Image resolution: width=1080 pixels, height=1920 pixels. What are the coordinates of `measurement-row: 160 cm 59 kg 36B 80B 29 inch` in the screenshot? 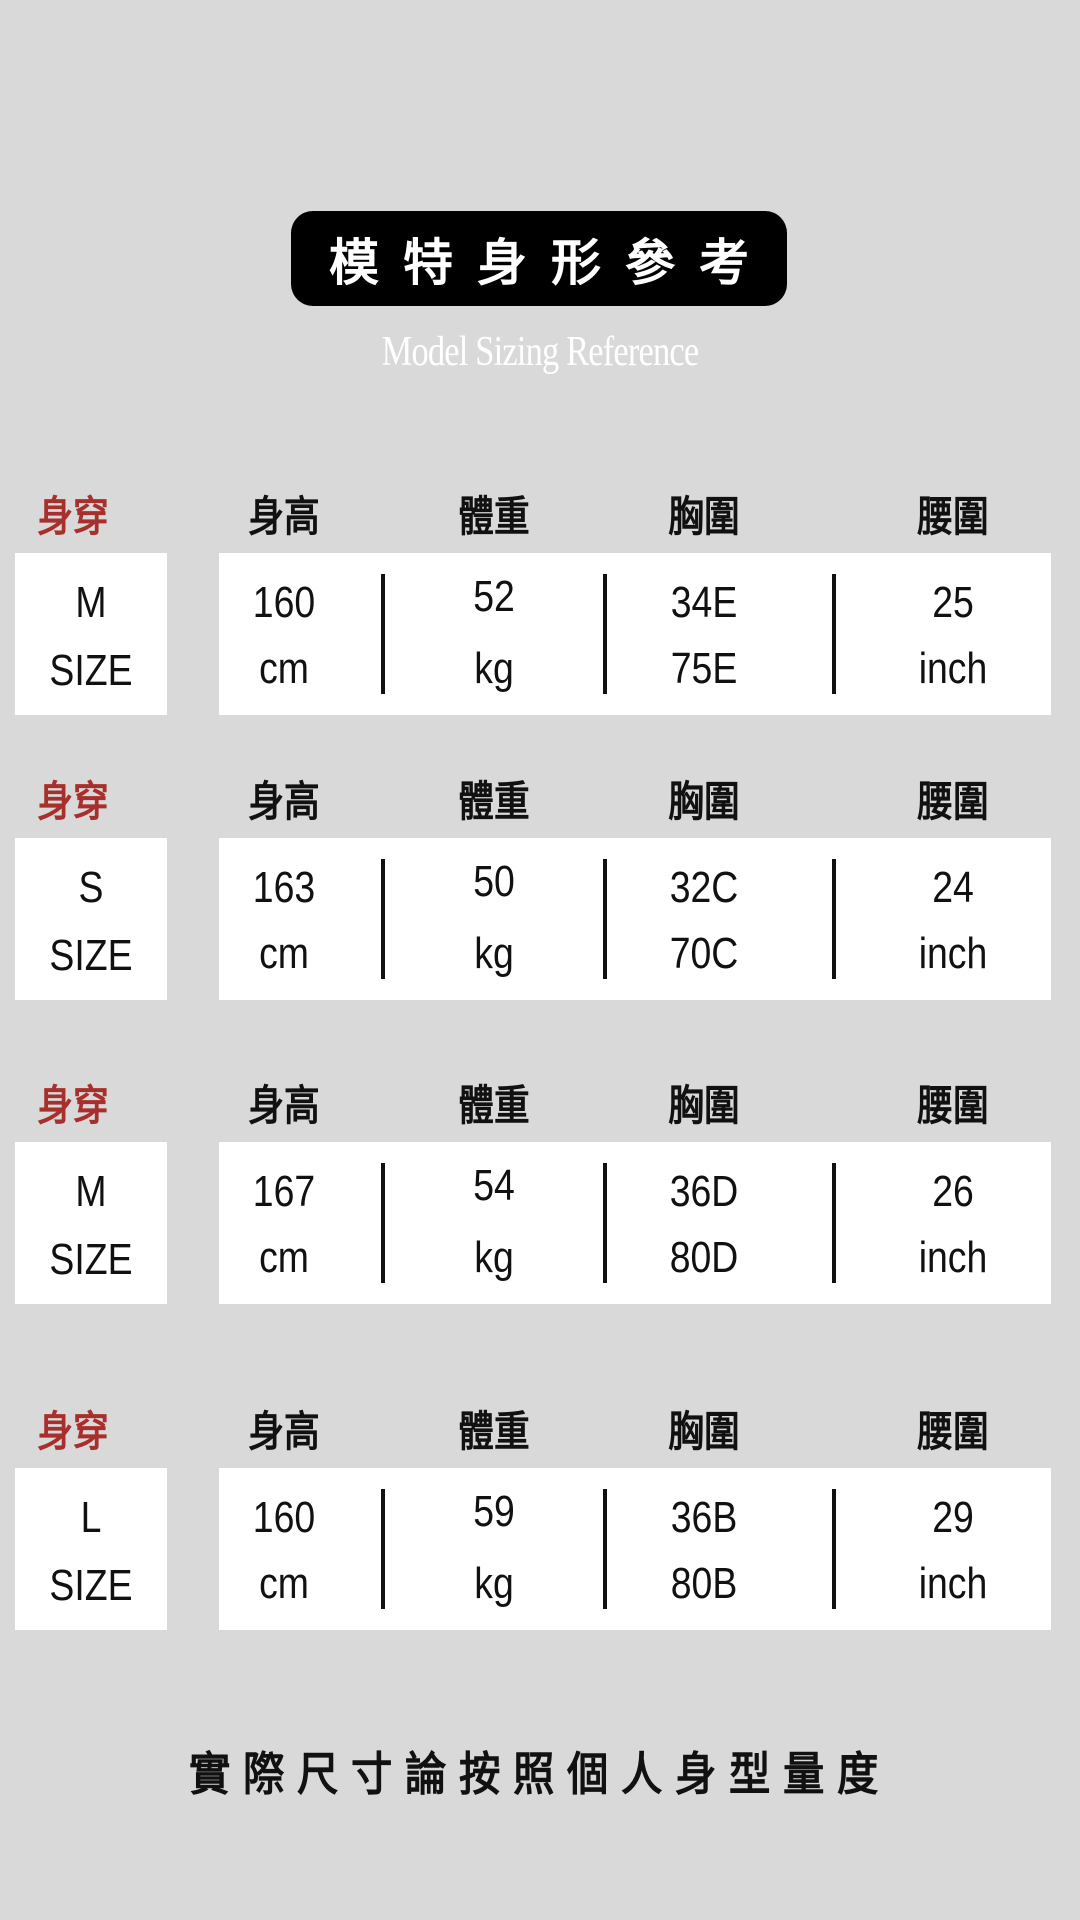 It's located at (635, 1549).